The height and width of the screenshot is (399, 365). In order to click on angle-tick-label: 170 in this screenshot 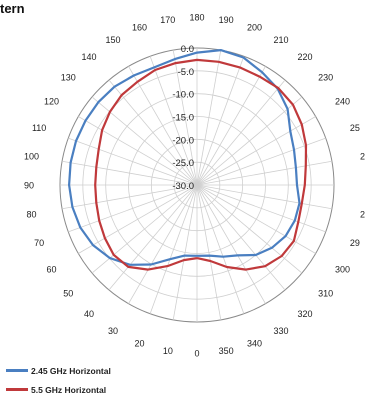, I will do `click(167, 20)`.